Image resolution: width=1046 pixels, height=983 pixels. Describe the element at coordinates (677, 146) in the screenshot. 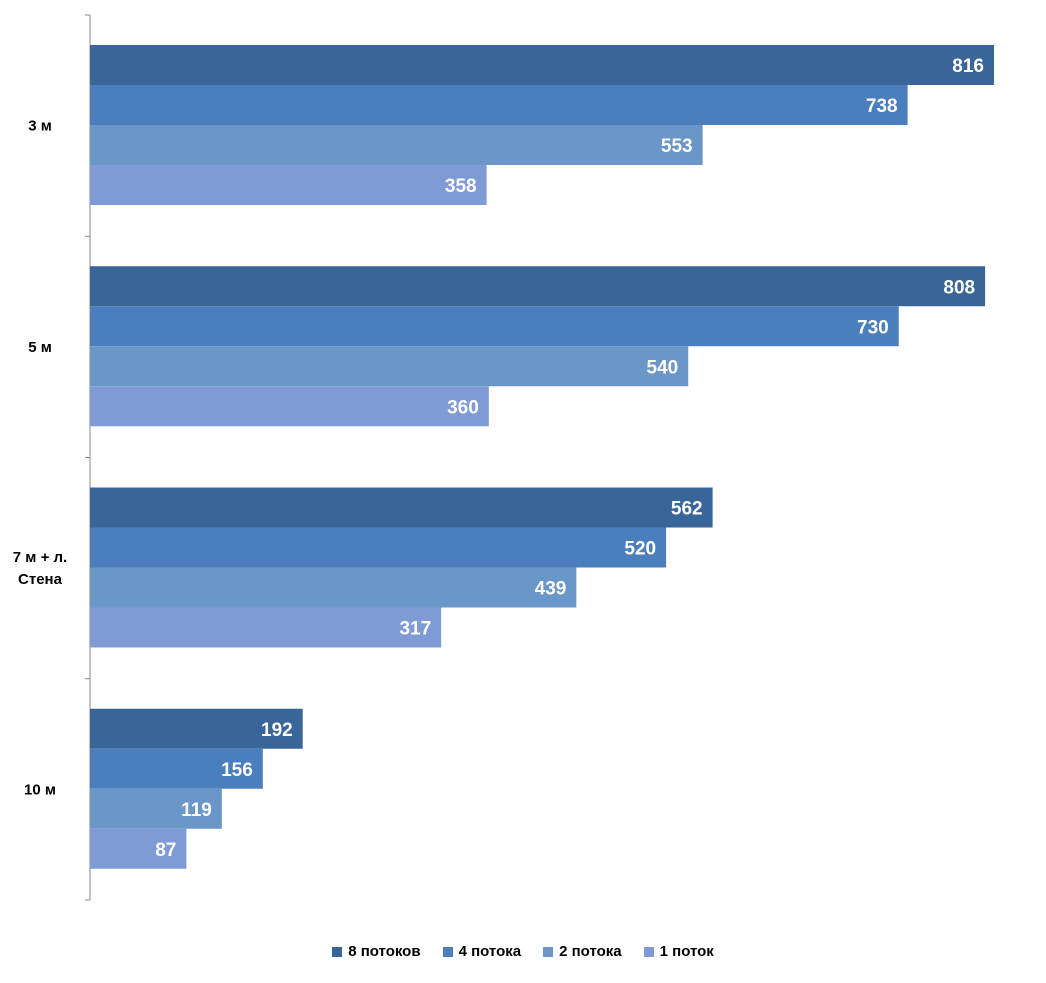

I see `data-label: 553` at that location.